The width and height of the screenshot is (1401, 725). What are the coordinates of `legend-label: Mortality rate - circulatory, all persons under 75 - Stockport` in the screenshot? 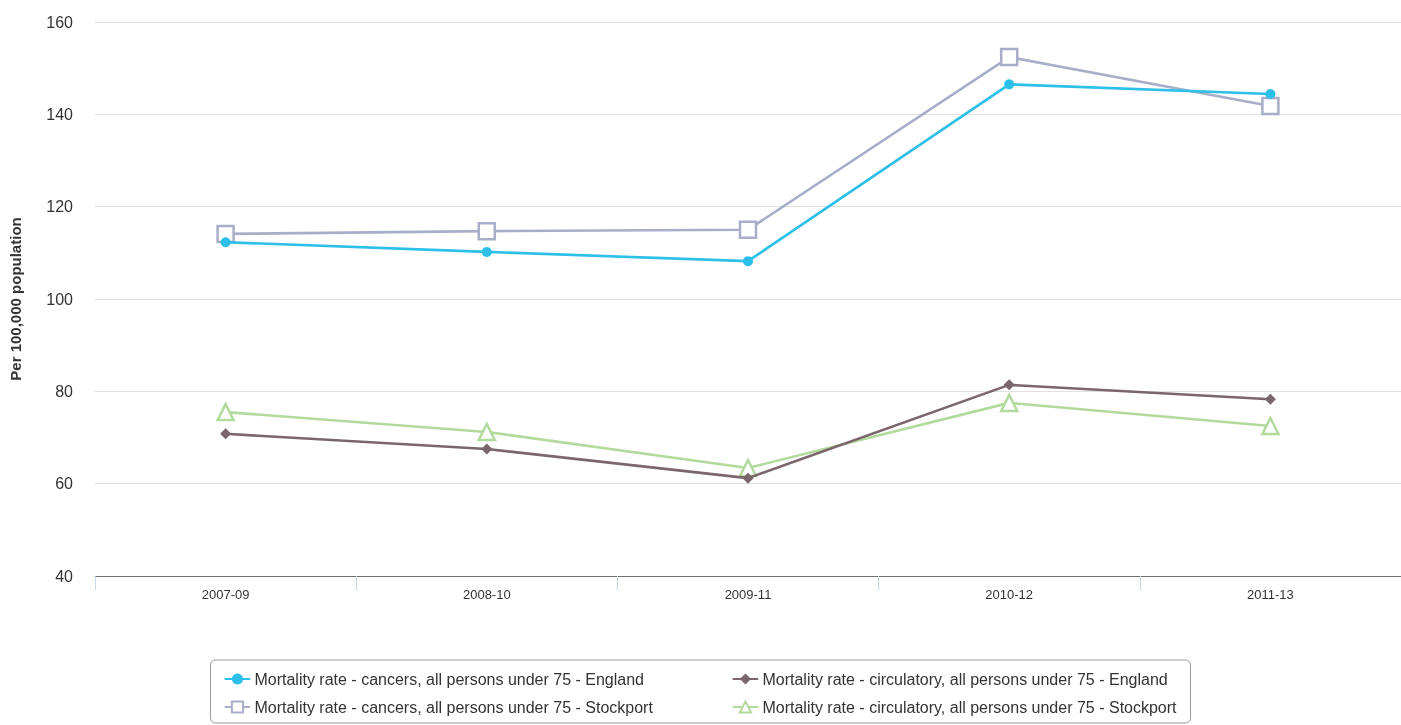 It's located at (970, 707).